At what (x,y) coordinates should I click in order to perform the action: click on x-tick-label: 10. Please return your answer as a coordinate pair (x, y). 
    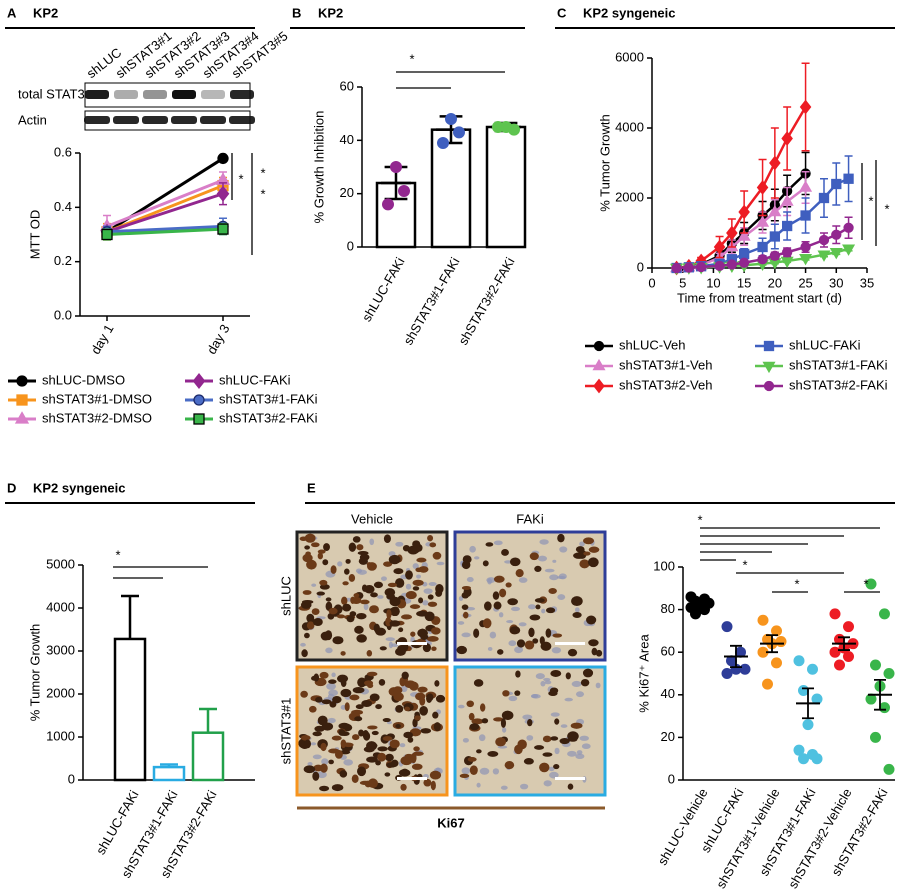
    Looking at the image, I should click on (713, 282).